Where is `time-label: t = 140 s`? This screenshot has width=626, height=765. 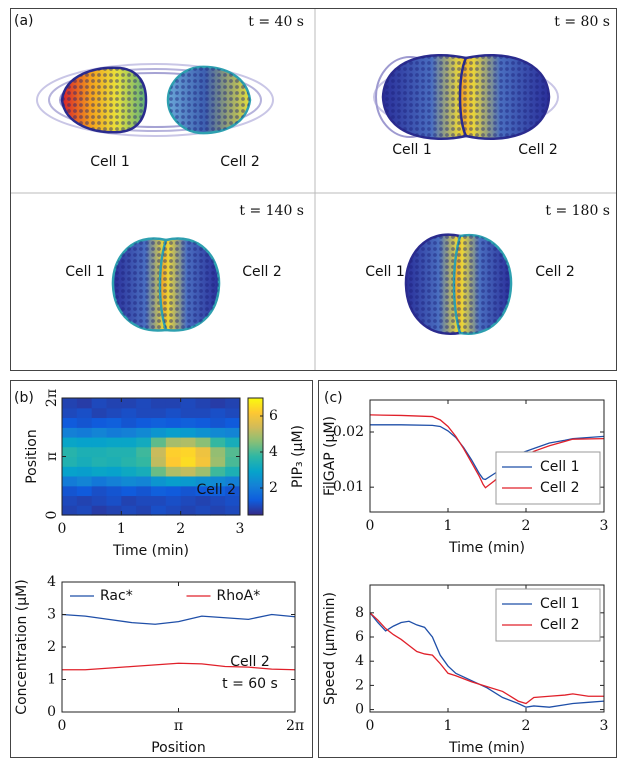 time-label: t = 140 s is located at coordinates (271, 211).